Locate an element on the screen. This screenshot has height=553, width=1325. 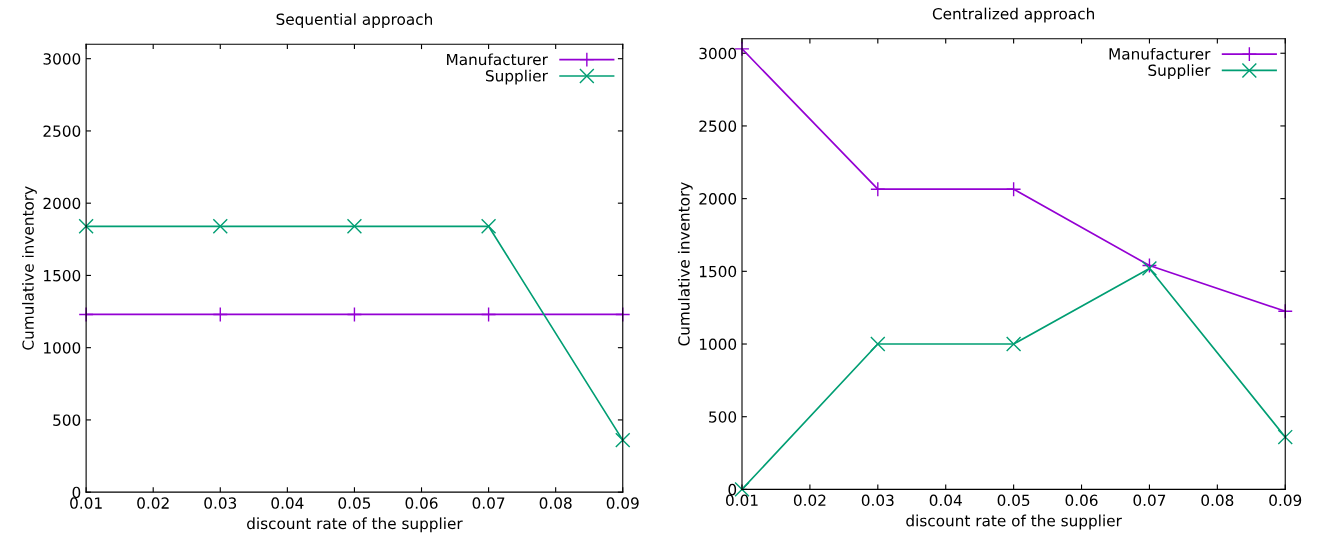
chart-title: Centralized approach is located at coordinates (1013, 15).